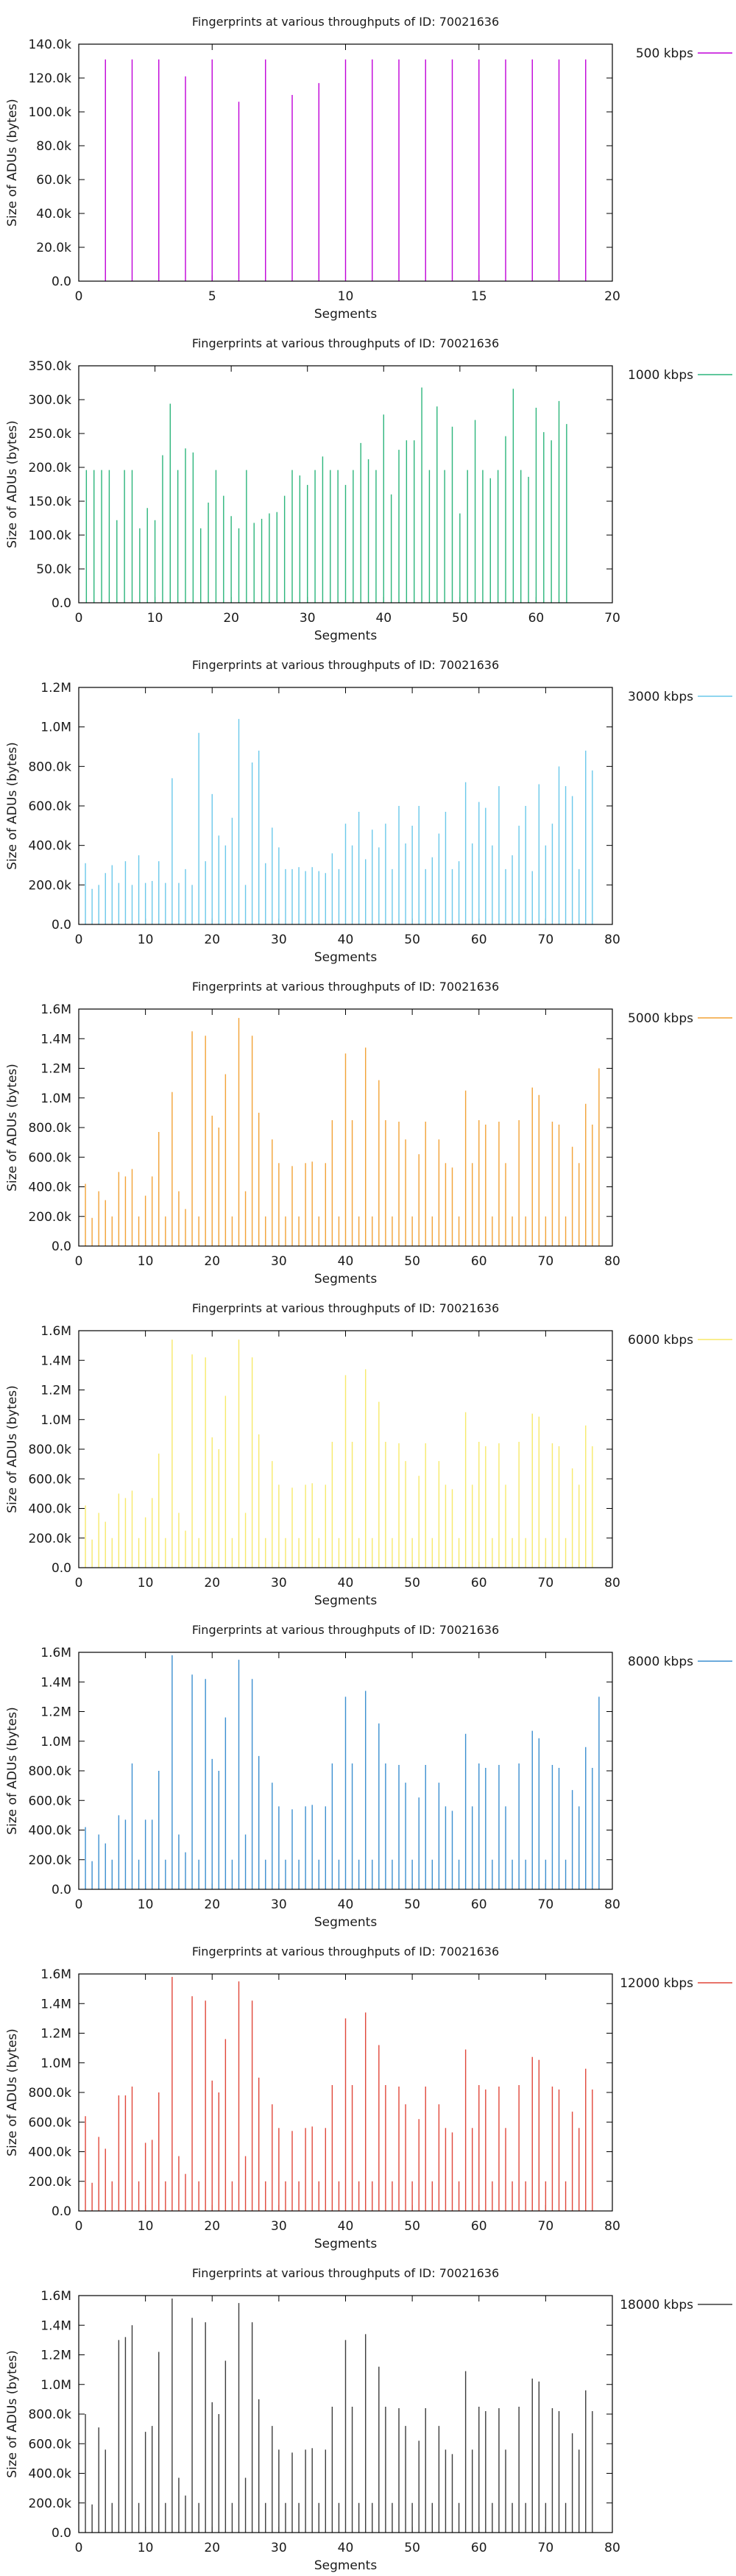  Describe the element at coordinates (656, 1983) in the screenshot. I see `legend-label: 12000 kbps` at that location.